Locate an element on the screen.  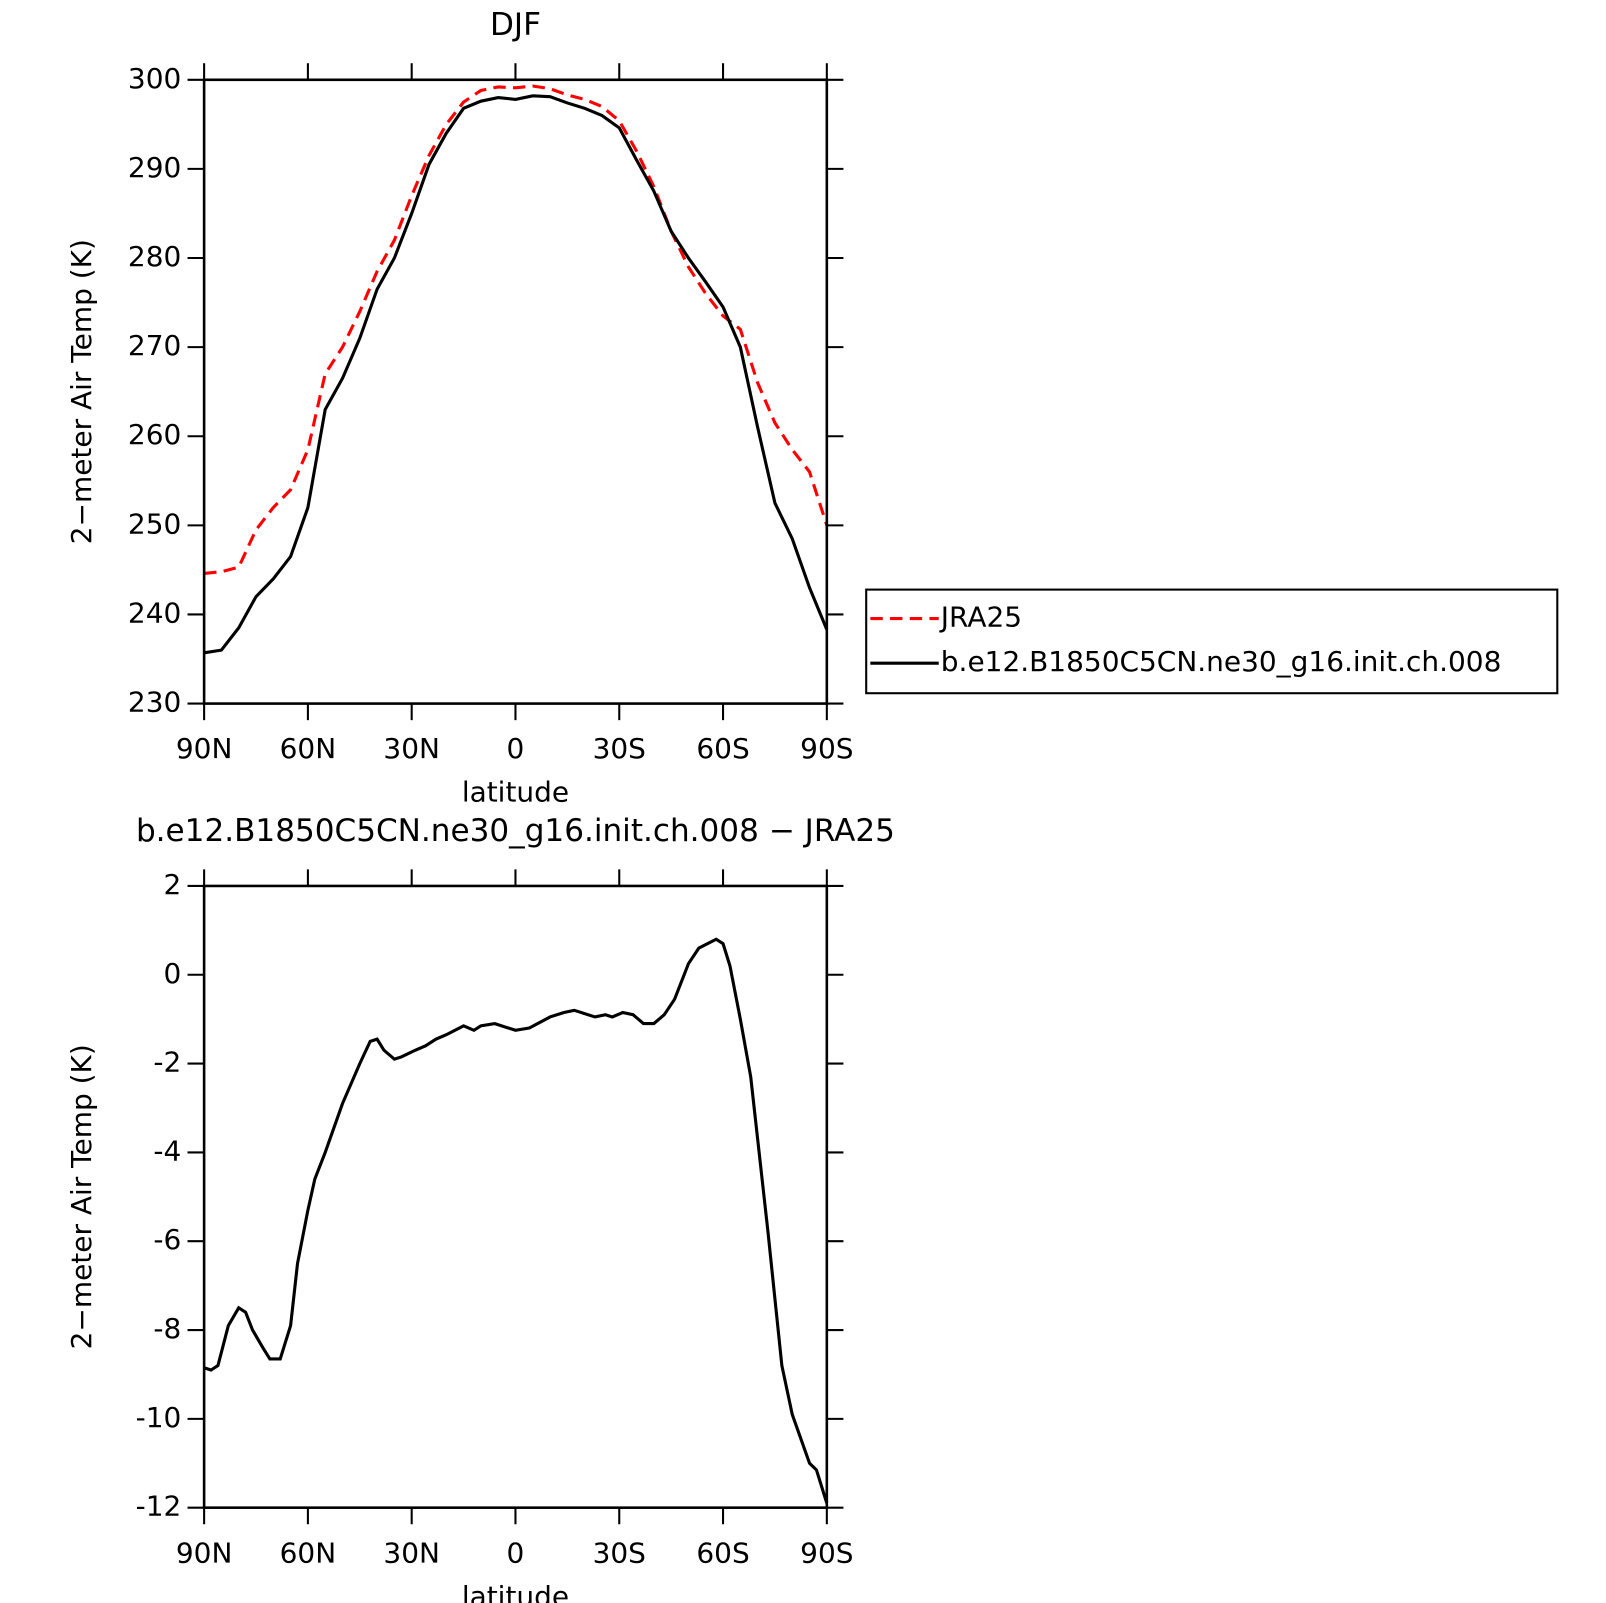
legend-box is located at coordinates (1212, 641).